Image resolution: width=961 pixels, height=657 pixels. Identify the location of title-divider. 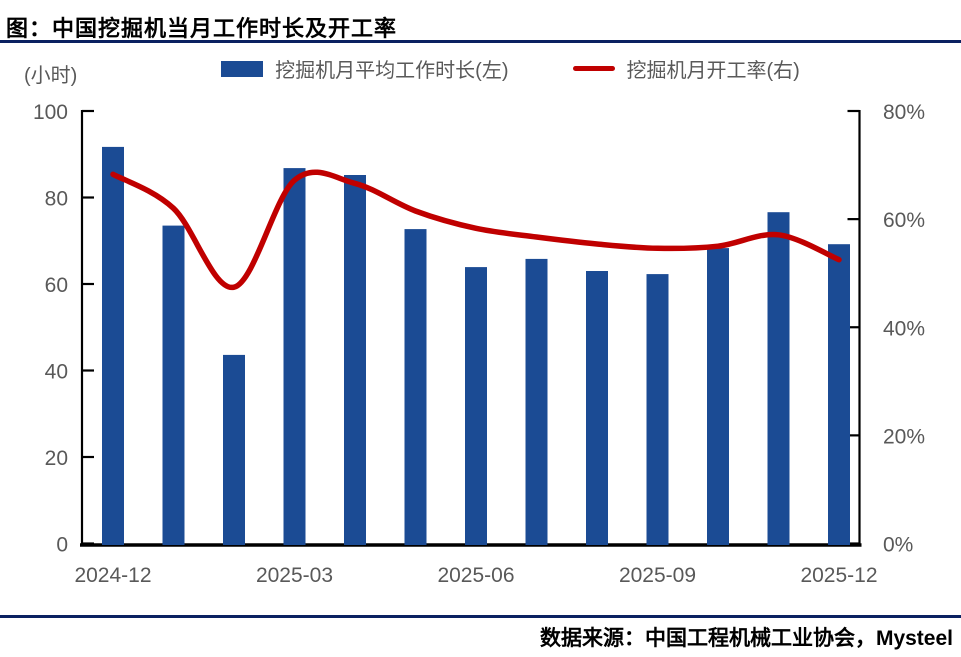
(480, 41).